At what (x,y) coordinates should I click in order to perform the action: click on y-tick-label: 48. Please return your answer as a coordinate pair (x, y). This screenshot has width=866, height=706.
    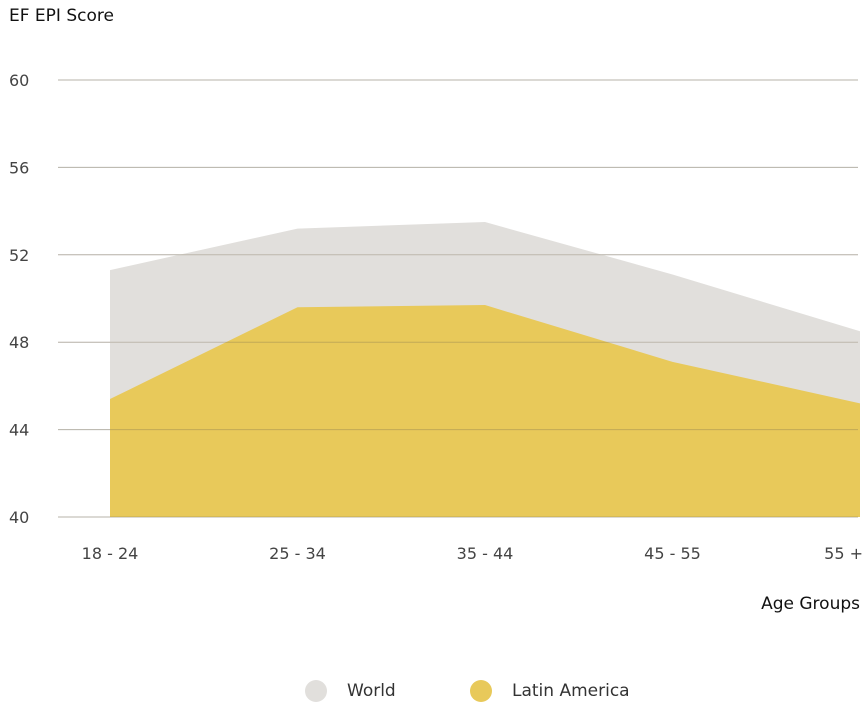
    Looking at the image, I should click on (19, 342).